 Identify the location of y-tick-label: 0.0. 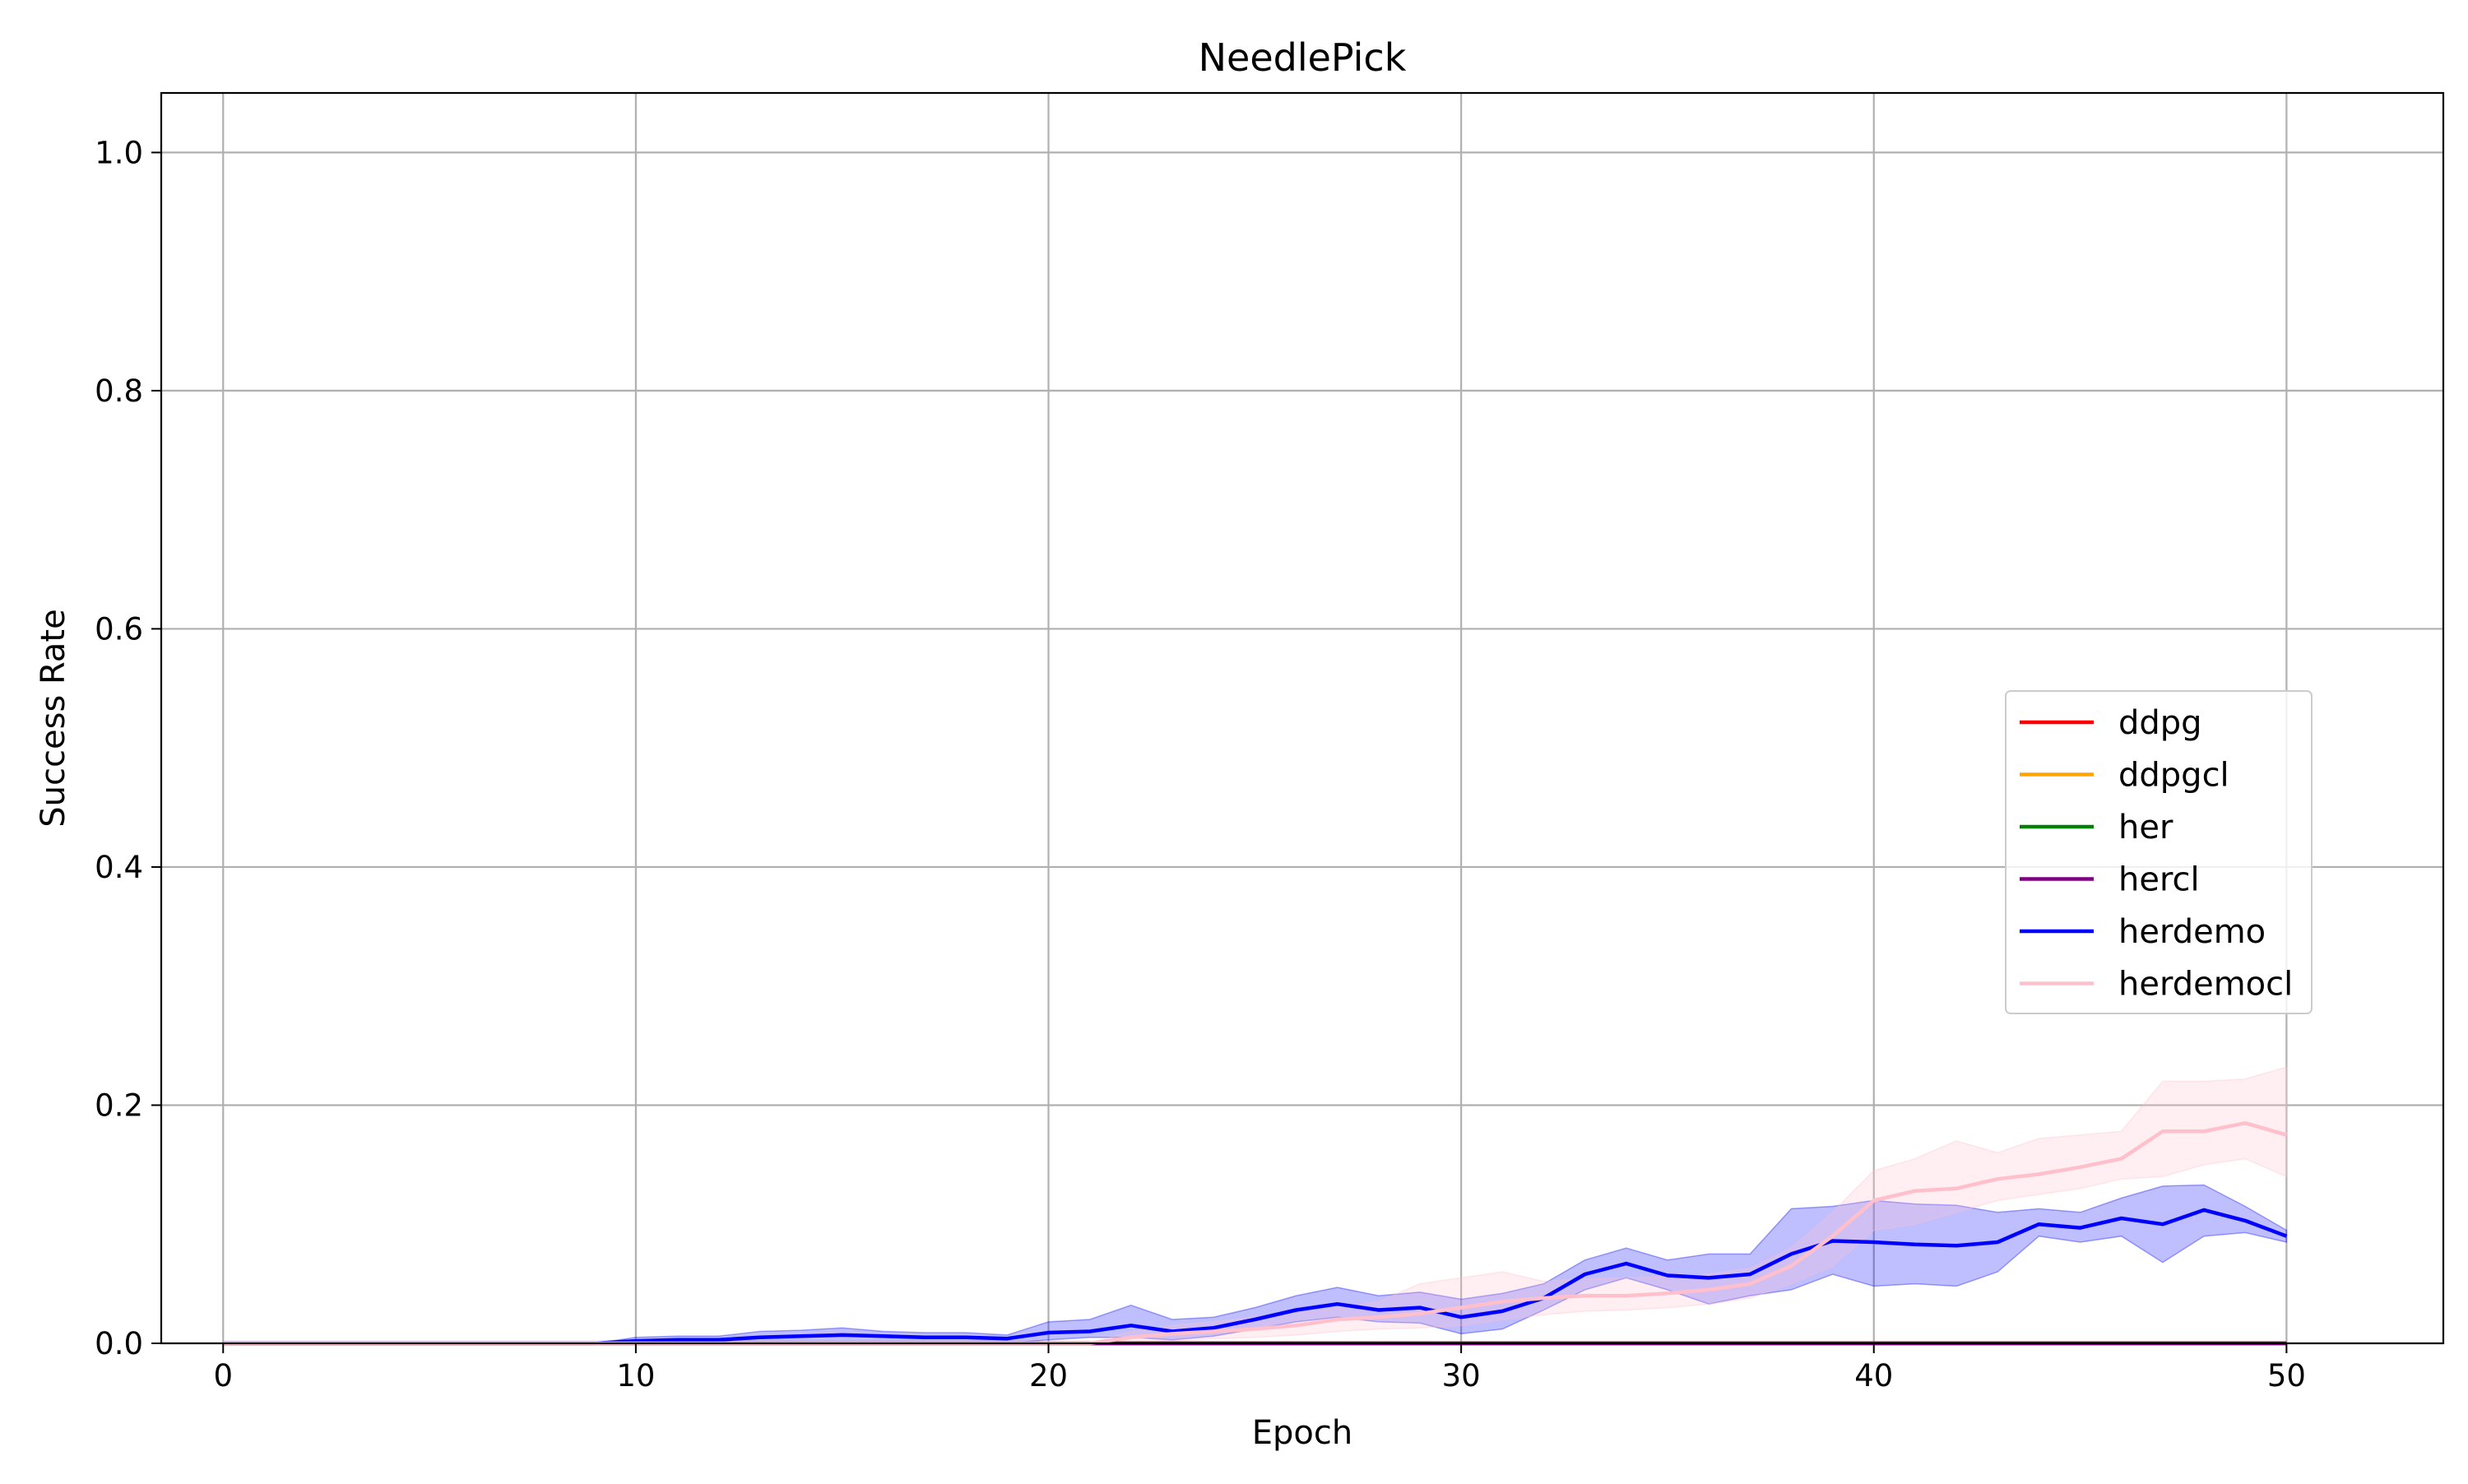
(119, 1343).